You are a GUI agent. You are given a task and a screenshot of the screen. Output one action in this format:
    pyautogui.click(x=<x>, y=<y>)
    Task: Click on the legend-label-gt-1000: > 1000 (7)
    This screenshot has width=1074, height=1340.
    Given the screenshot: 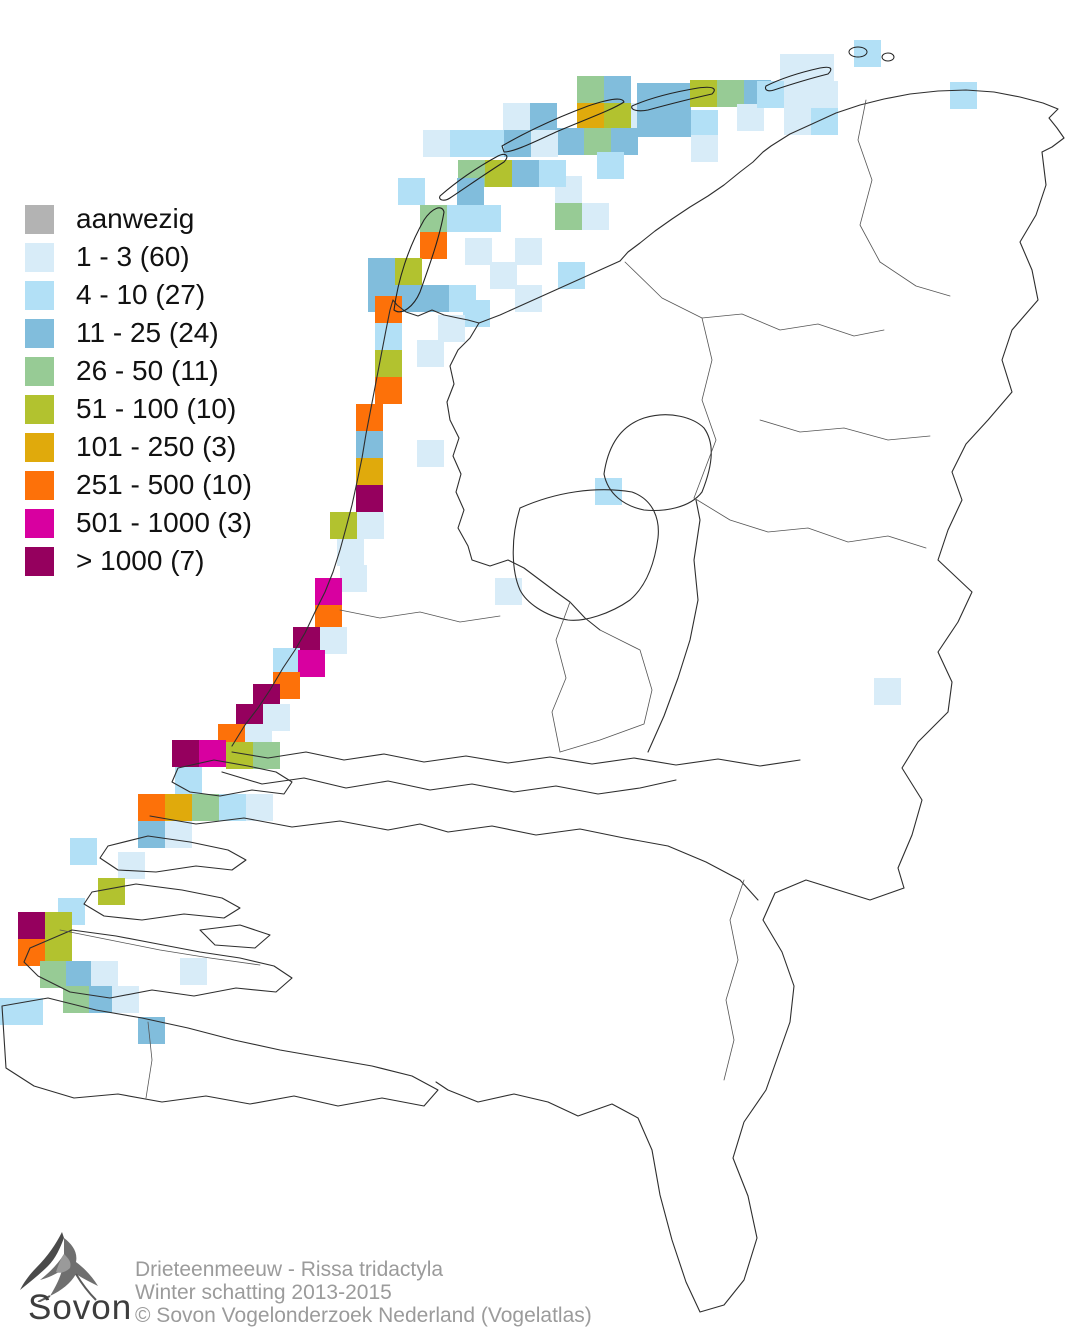 What is the action you would take?
    pyautogui.click(x=140, y=560)
    